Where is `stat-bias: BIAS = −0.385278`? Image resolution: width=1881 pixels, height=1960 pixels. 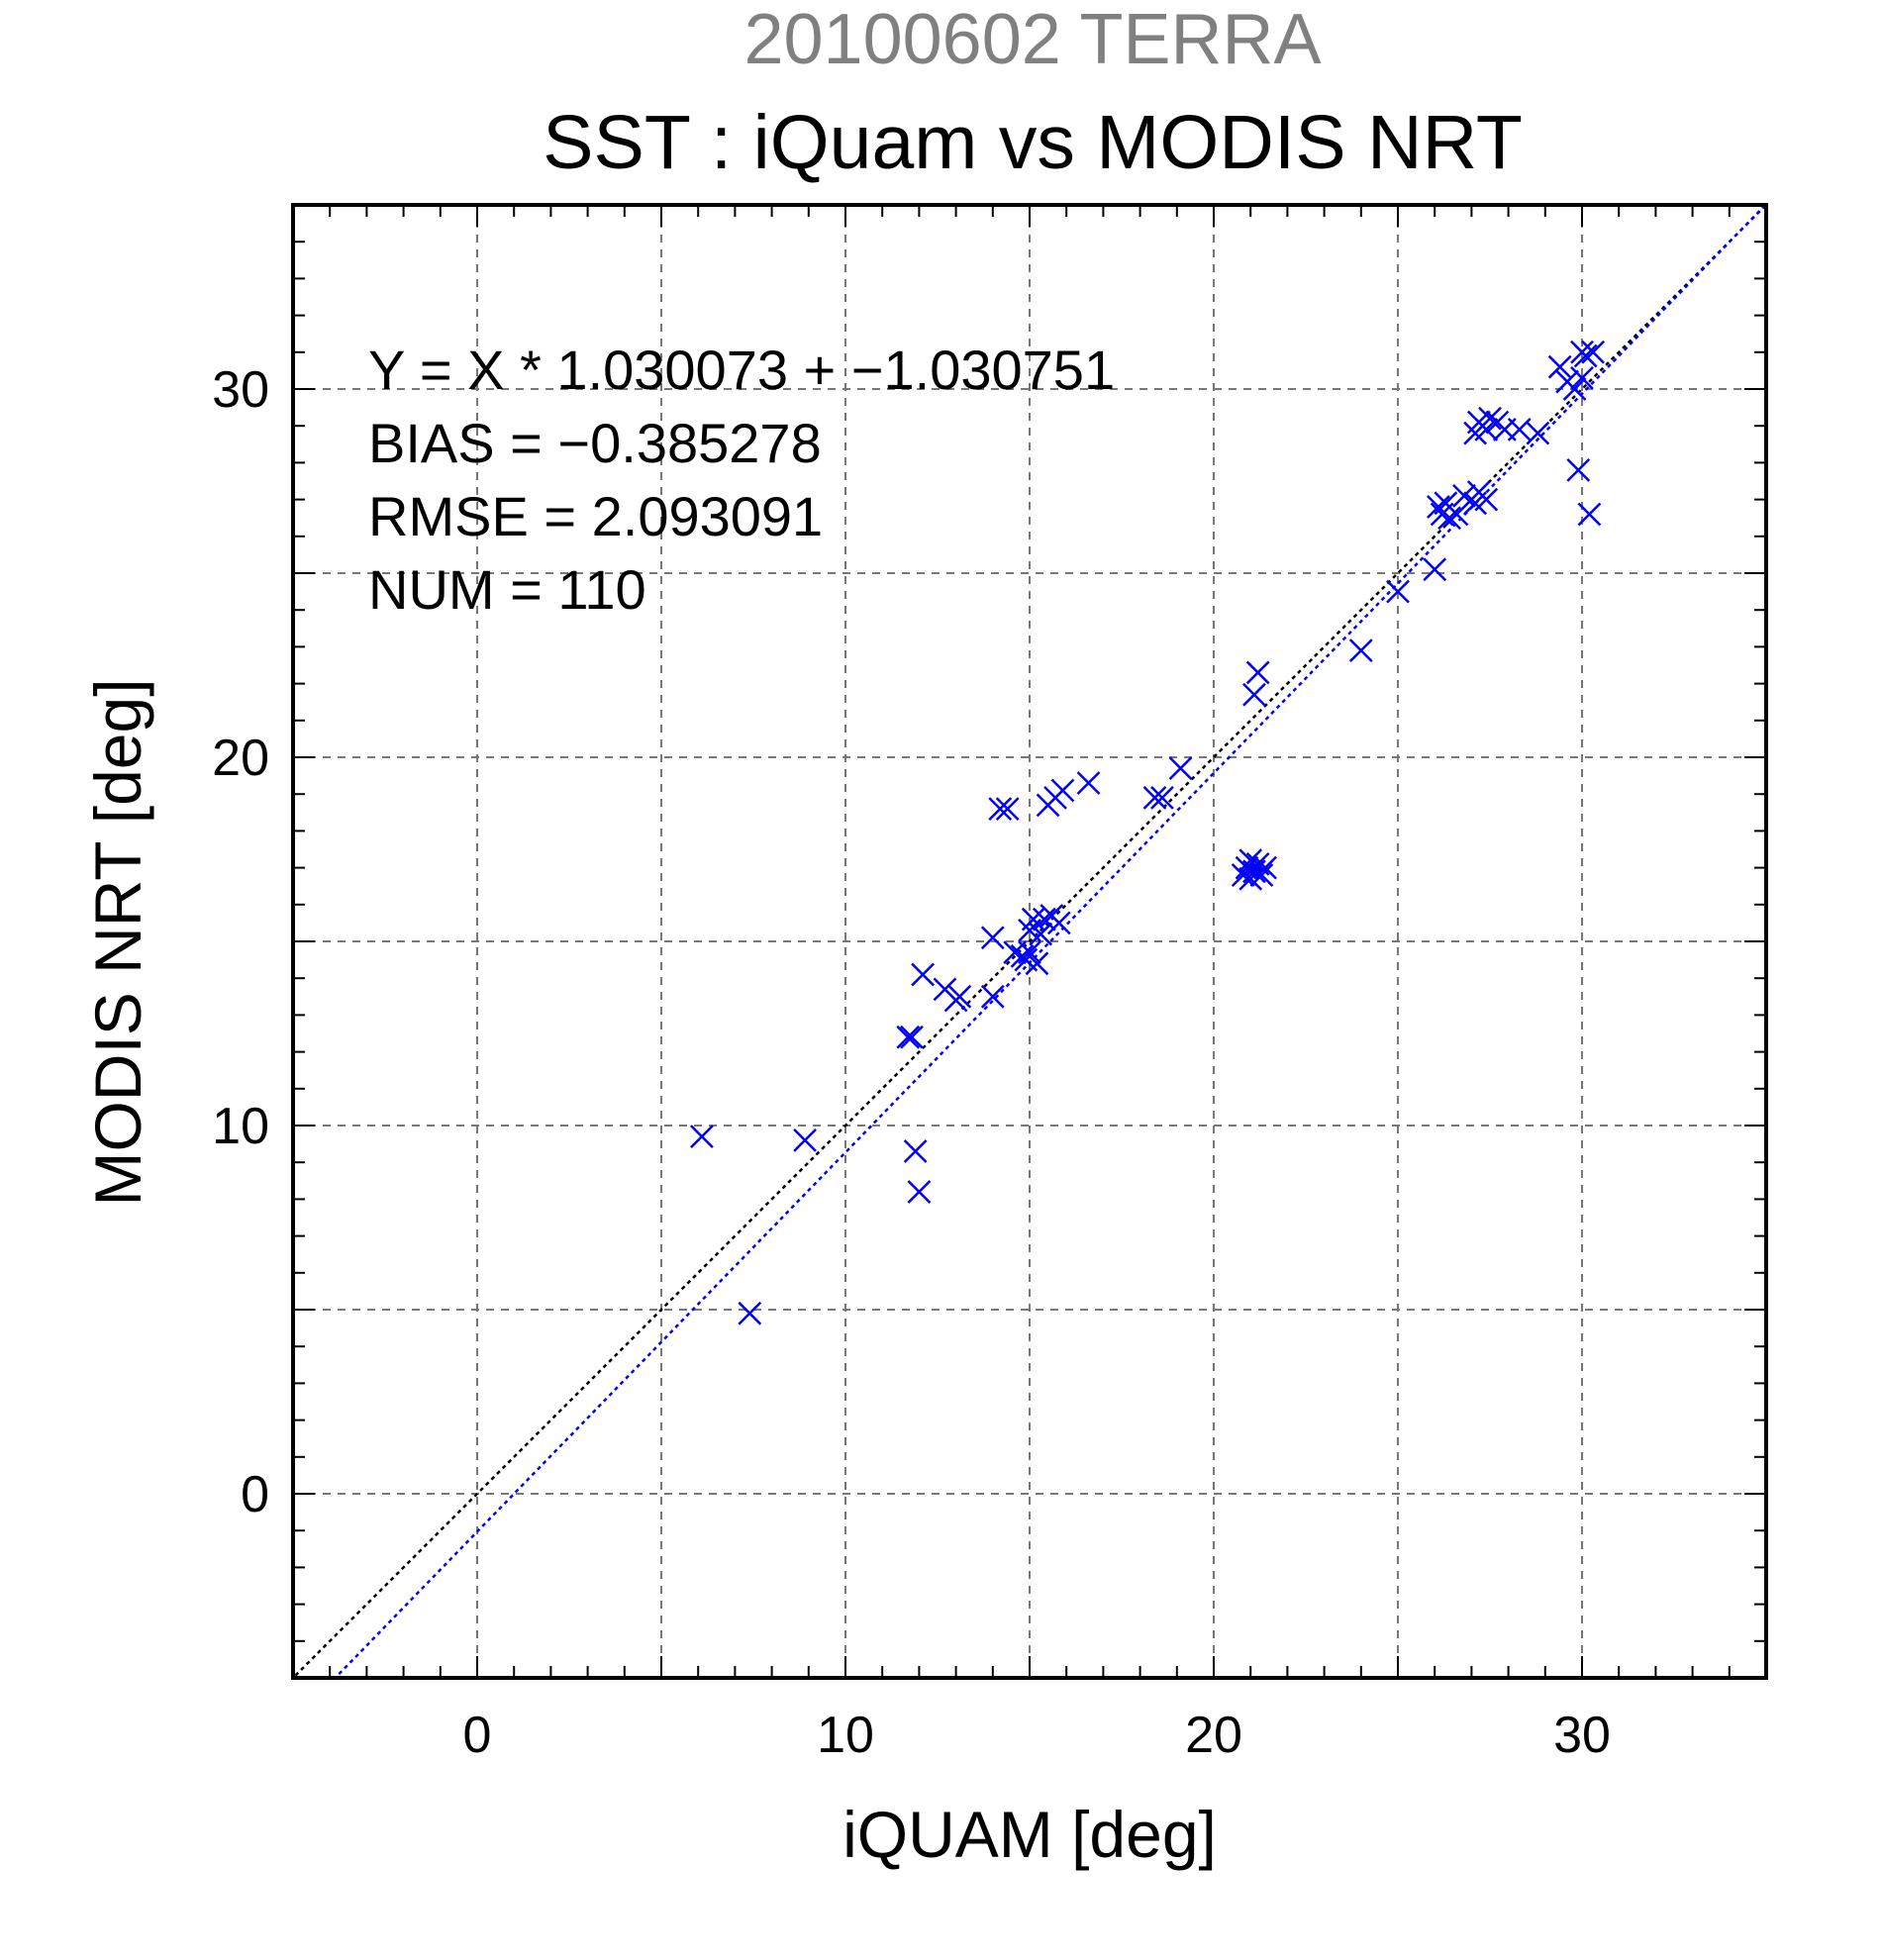 stat-bias: BIAS = −0.385278 is located at coordinates (595, 443).